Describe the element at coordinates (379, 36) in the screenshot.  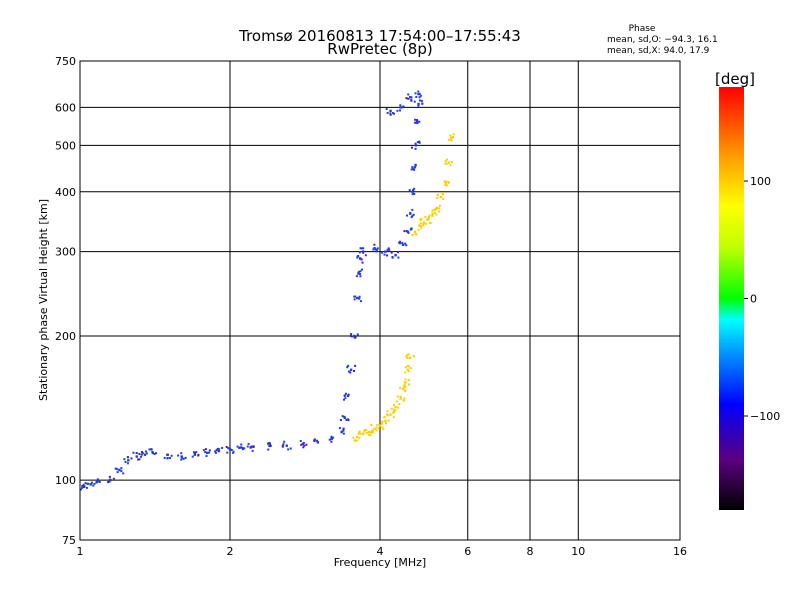
I see `chart-title: Tromsø 20160813 17:54:00–17:55:43` at that location.